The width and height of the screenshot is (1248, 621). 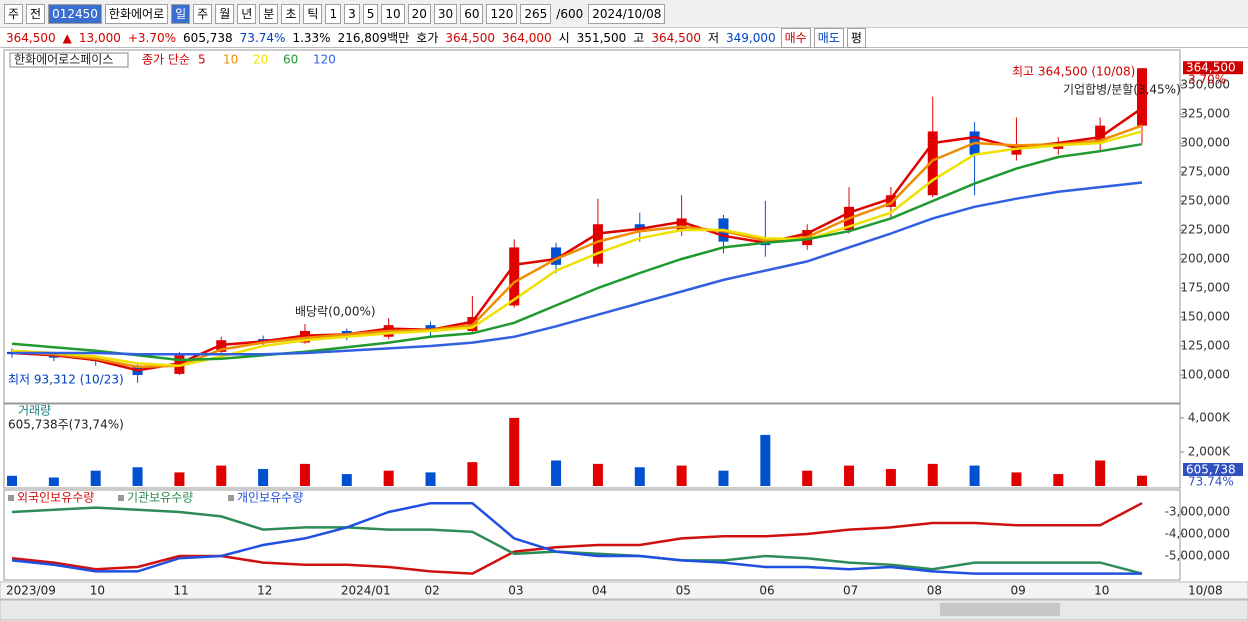 I want to click on tick-button: 30, so click(x=445, y=13).